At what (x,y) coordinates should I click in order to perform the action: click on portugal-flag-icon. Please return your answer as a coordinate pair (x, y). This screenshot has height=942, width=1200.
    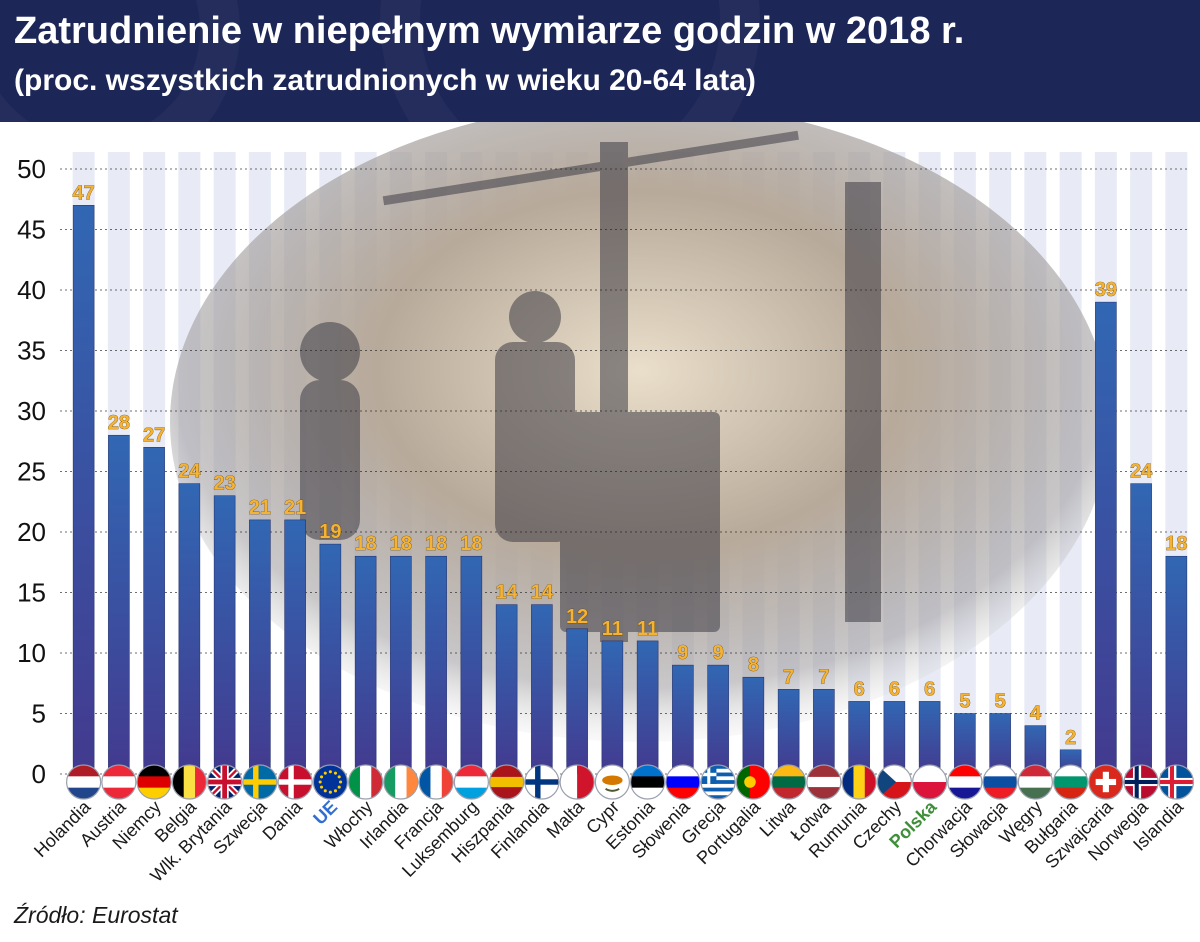
    Looking at the image, I should click on (753, 782).